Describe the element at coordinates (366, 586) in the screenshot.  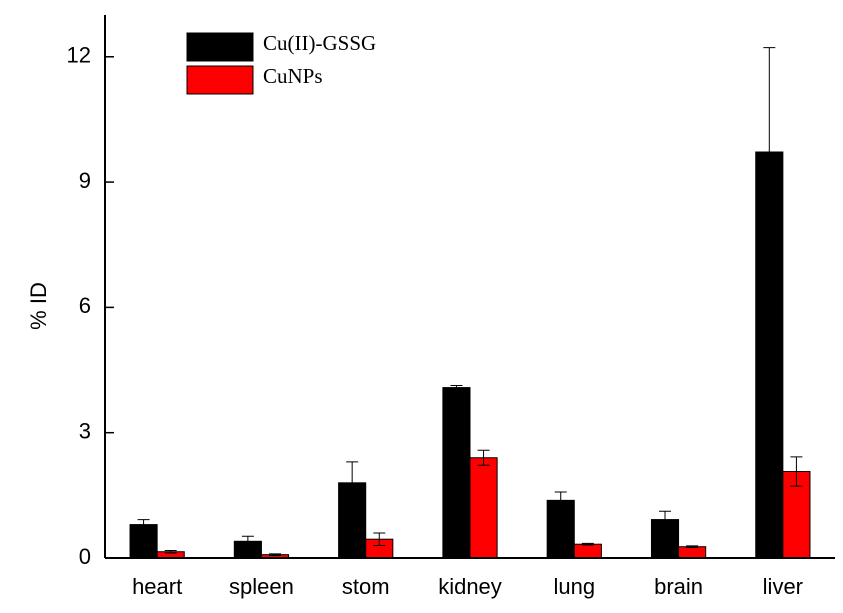
I see `x-tick-label: stom` at that location.